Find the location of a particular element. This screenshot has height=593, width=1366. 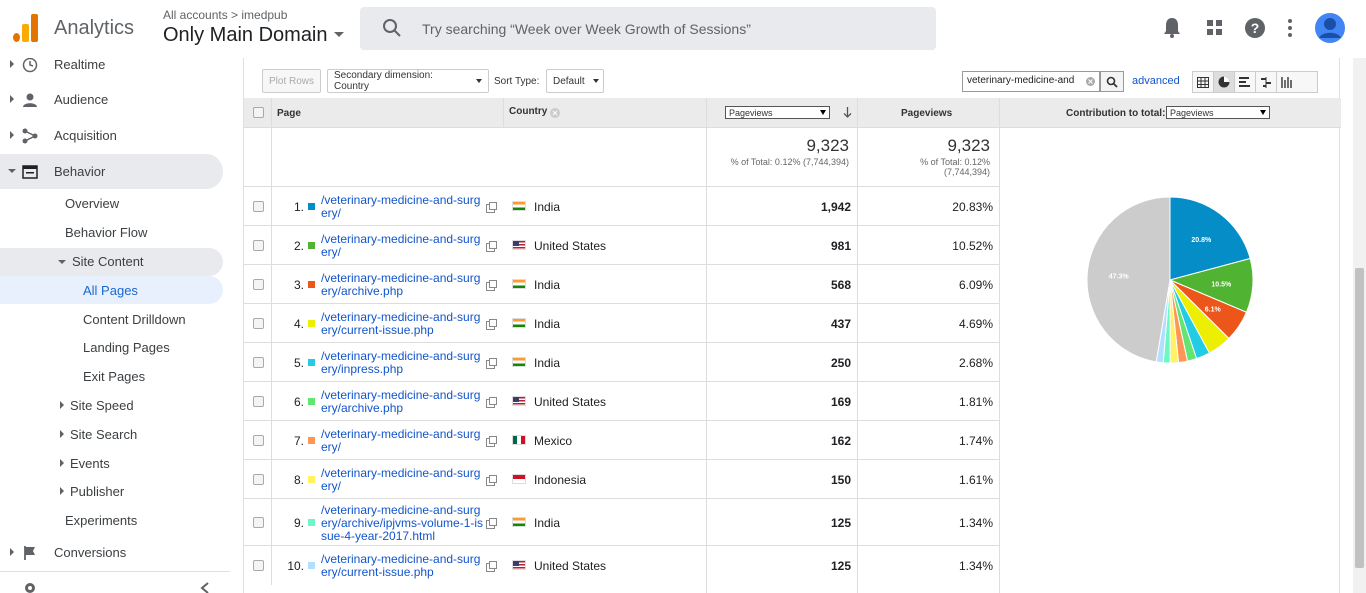

col-pageviews-header: Pageviews is located at coordinates (927, 113).